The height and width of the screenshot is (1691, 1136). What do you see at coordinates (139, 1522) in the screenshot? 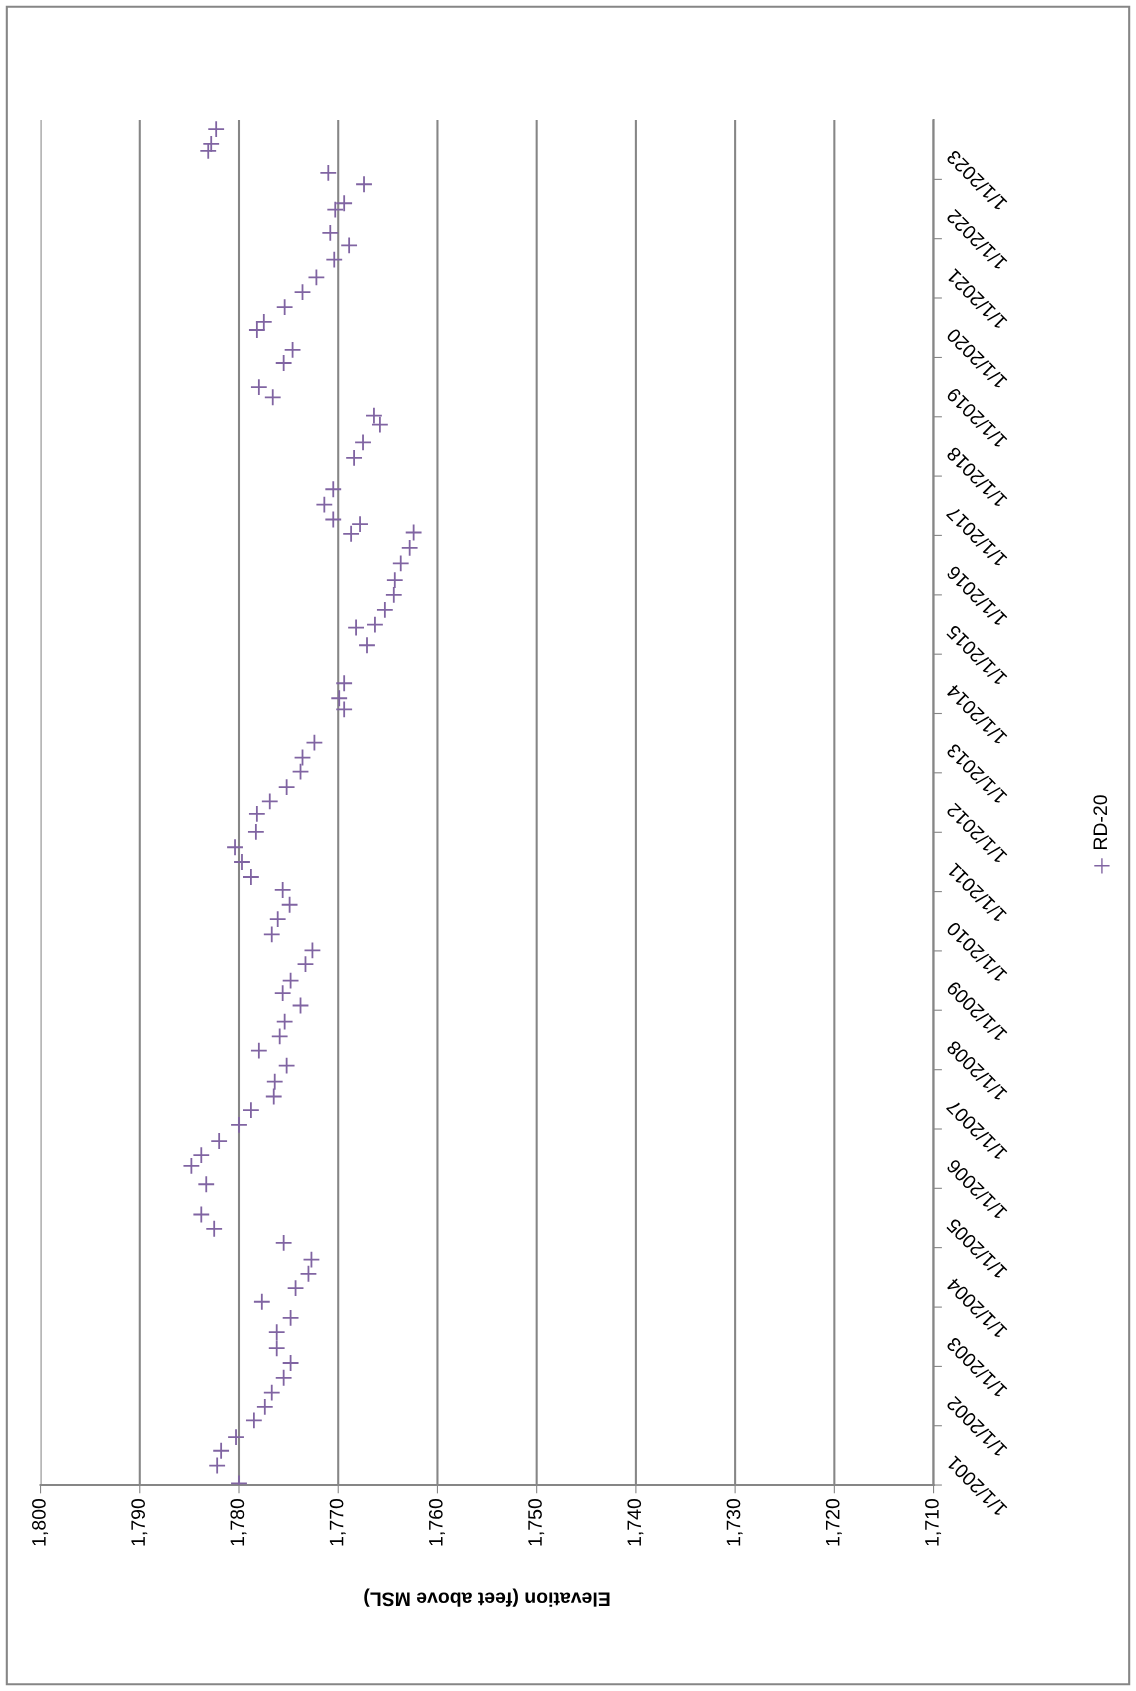
I see `x-tick-label: 1,790` at bounding box center [139, 1522].